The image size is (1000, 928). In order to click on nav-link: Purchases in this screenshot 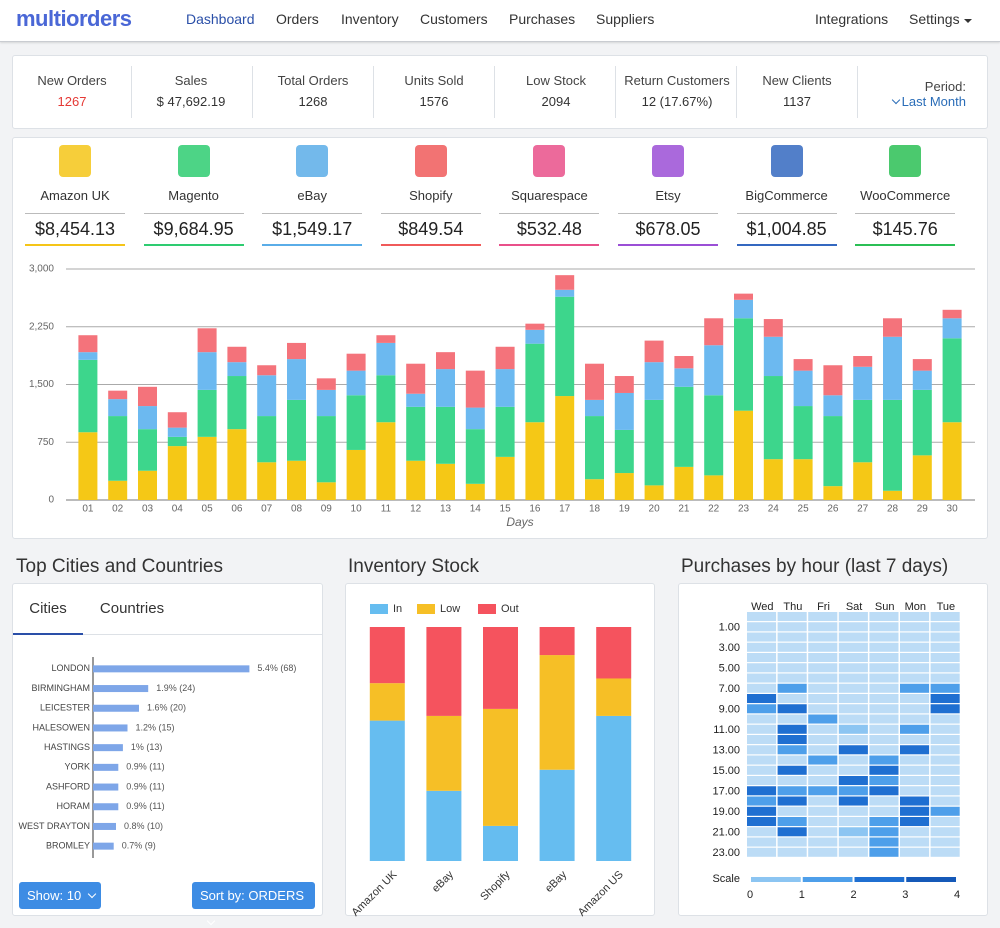, I will do `click(542, 19)`.